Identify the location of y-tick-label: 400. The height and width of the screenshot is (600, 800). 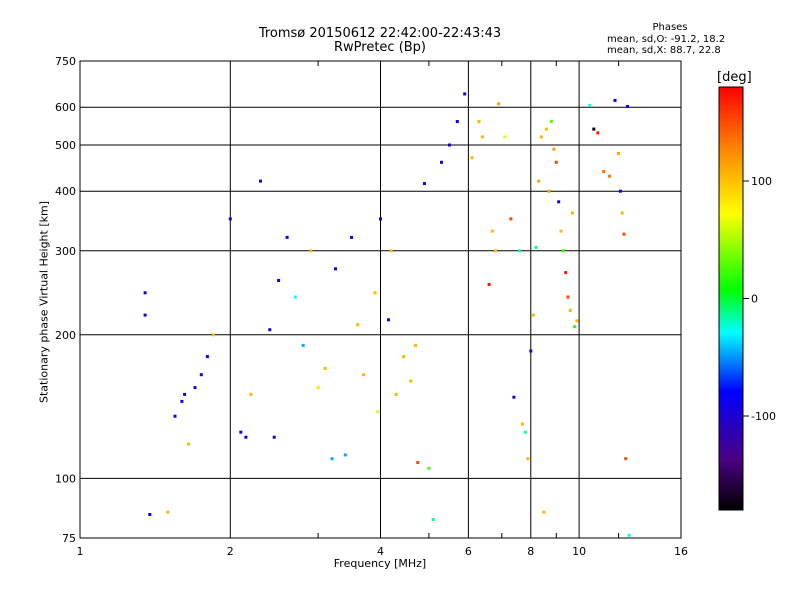
(65, 191).